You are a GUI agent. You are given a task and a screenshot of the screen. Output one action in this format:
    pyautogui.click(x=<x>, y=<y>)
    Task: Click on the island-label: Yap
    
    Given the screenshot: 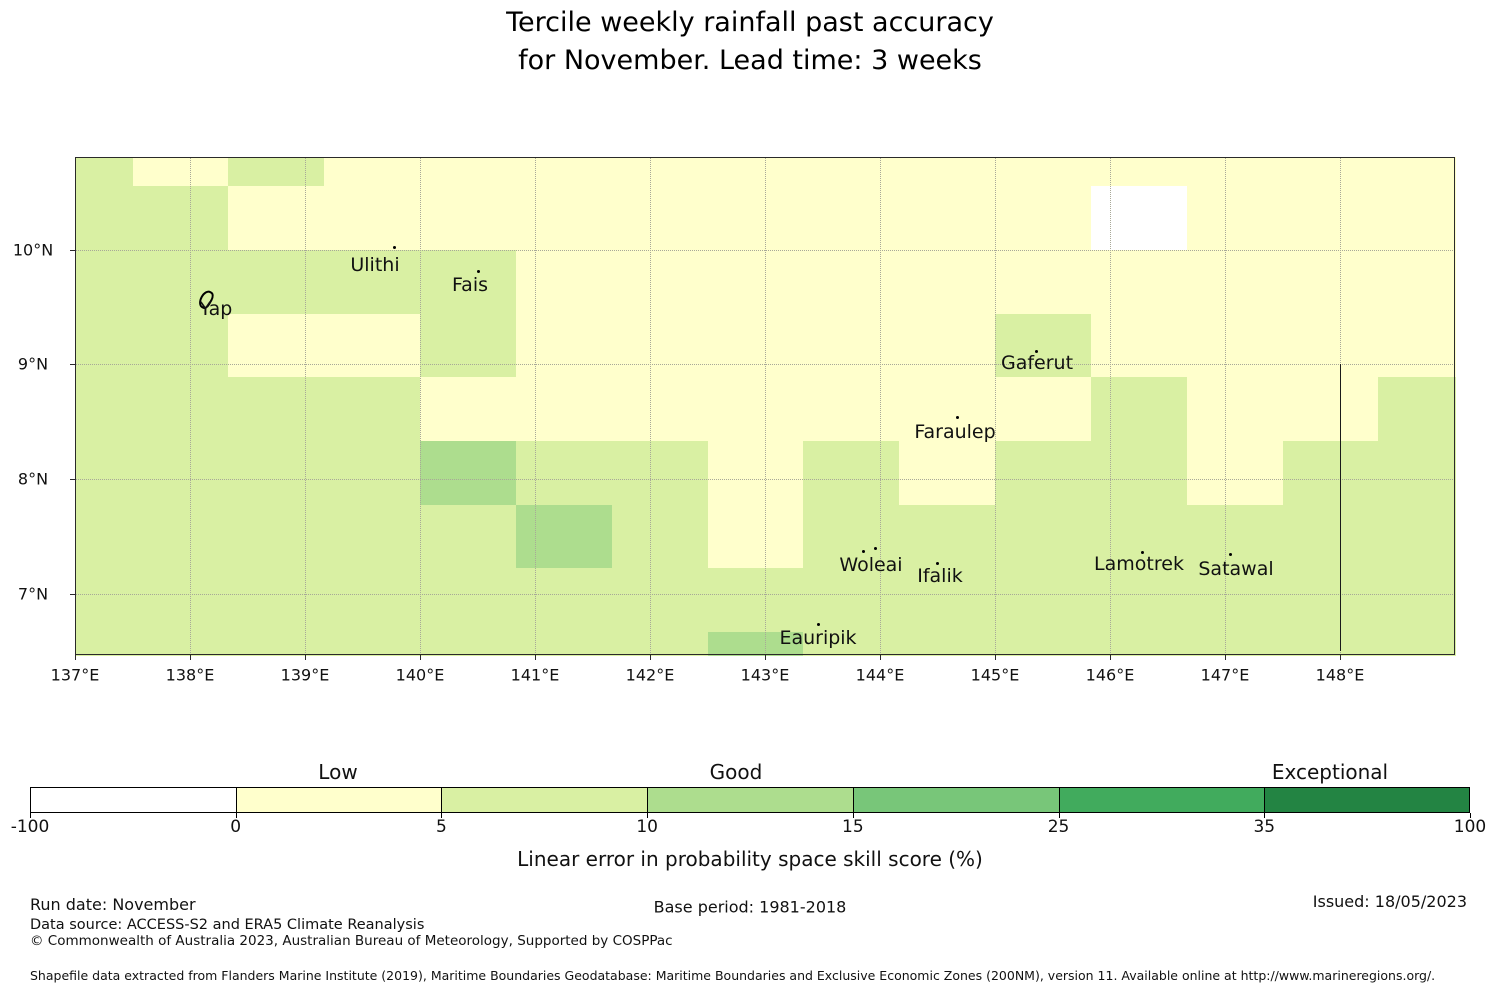 What is the action you would take?
    pyautogui.click(x=216, y=309)
    